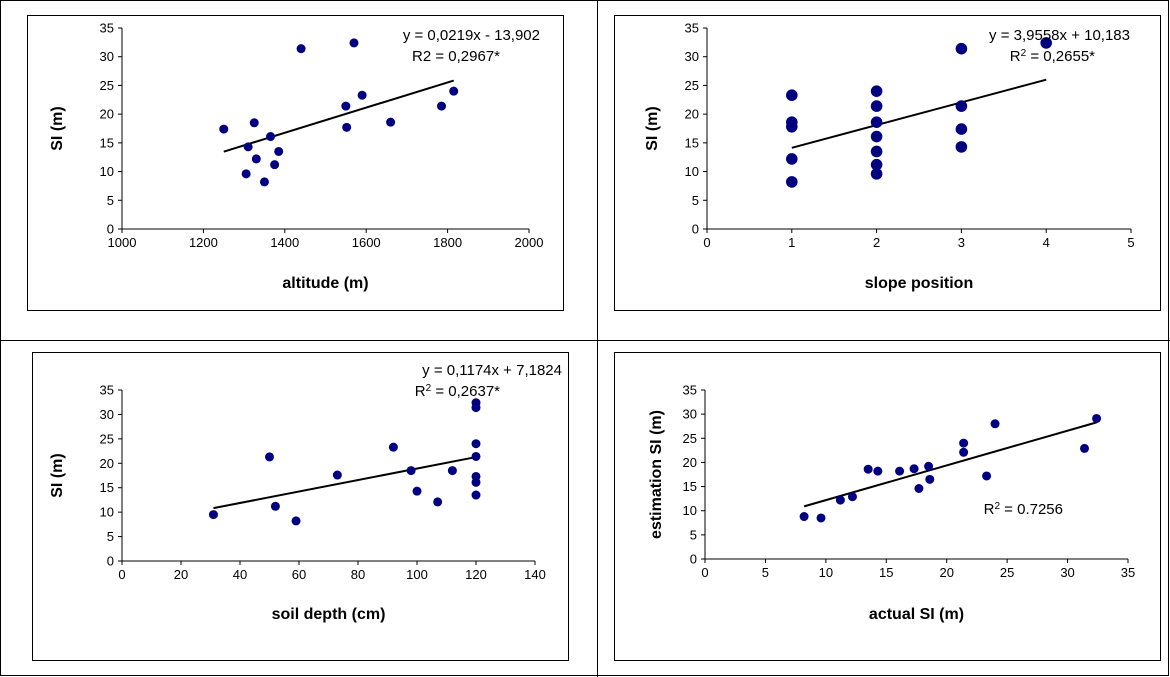 This screenshot has height=677, width=1170. I want to click on r-squared-label: R2 = 0,2637*, so click(457, 392).